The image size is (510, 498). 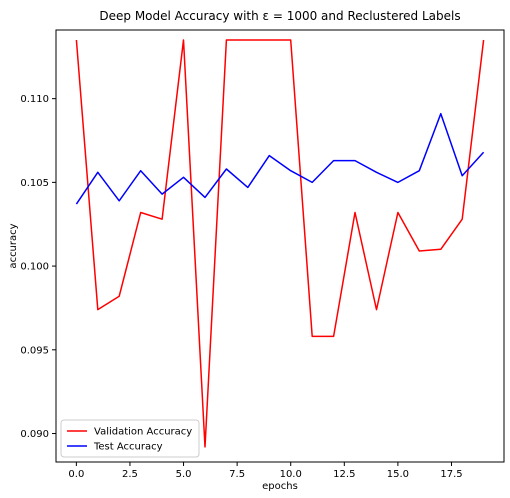 What do you see at coordinates (34, 99) in the screenshot?
I see `y-tick-label: 0.110` at bounding box center [34, 99].